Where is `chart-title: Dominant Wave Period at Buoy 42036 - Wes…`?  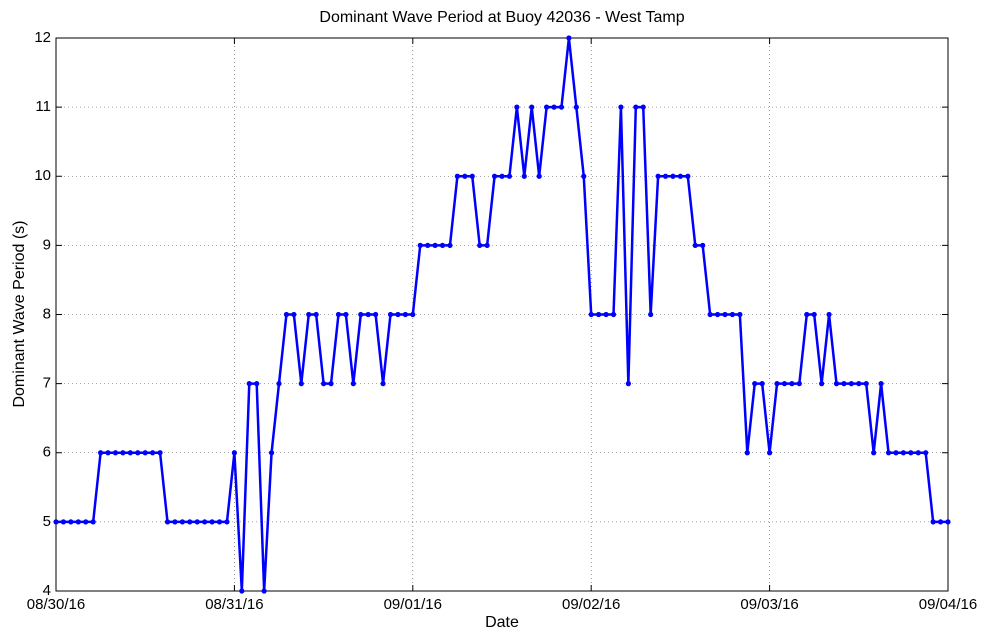 chart-title: Dominant Wave Period at Buoy 42036 - Wes… is located at coordinates (501, 17).